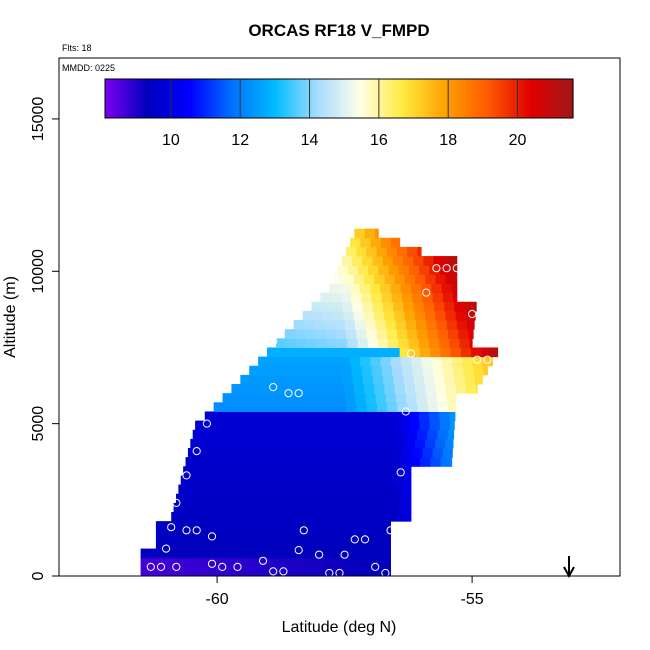  Describe the element at coordinates (569, 572) in the screenshot. I see `arrow-head` at that location.